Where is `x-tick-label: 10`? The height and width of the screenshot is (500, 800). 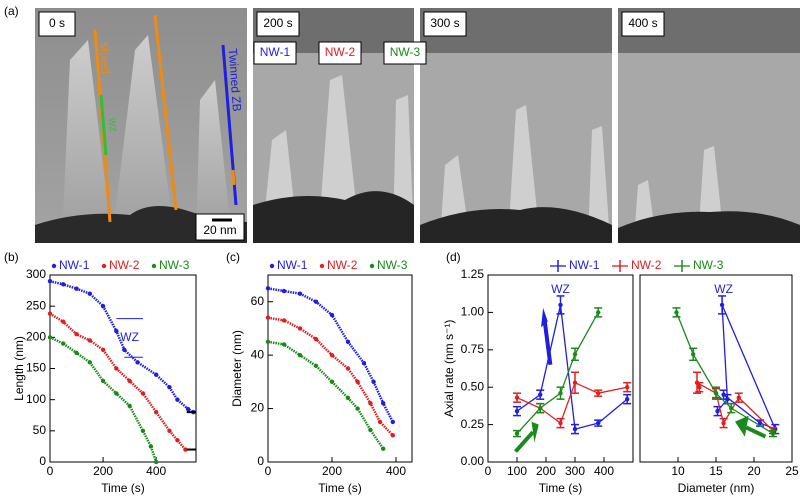 x-tick-label: 10 is located at coordinates (678, 471).